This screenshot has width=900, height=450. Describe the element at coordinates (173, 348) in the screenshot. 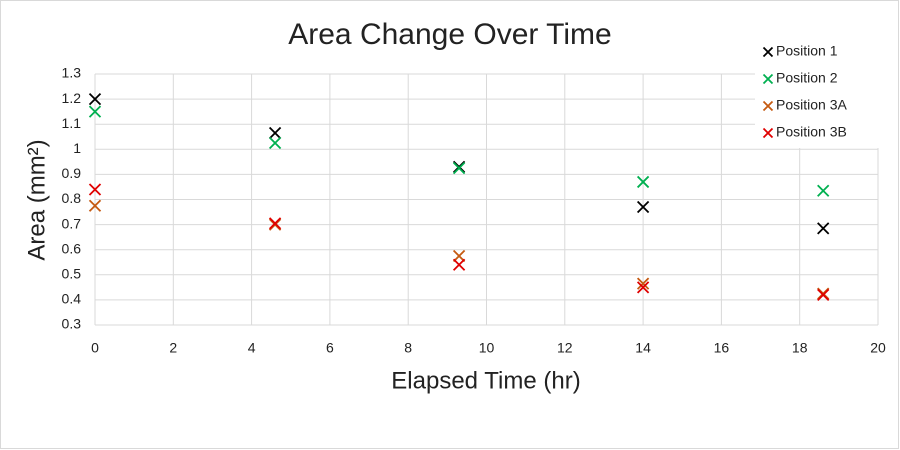

I see `x-tick-label: 2` at that location.